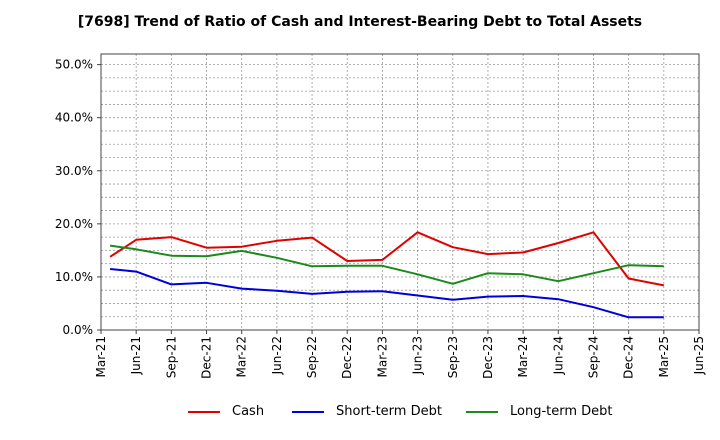 This screenshot has height=440, width=720. I want to click on x-tick-label: Mar-22, so click(242, 356).